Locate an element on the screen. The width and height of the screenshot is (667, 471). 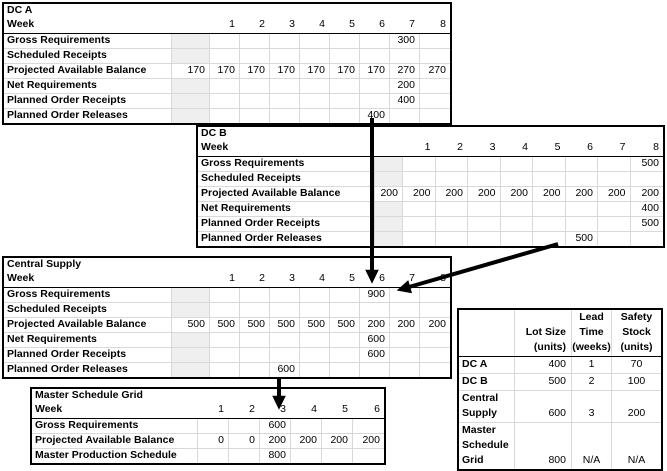
week-label: Week is located at coordinates (215, 147).